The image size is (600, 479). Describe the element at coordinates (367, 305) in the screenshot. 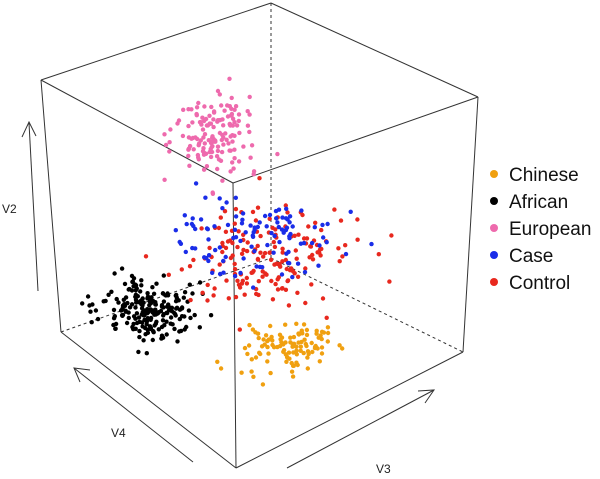

I see `box-edge-hidden` at that location.